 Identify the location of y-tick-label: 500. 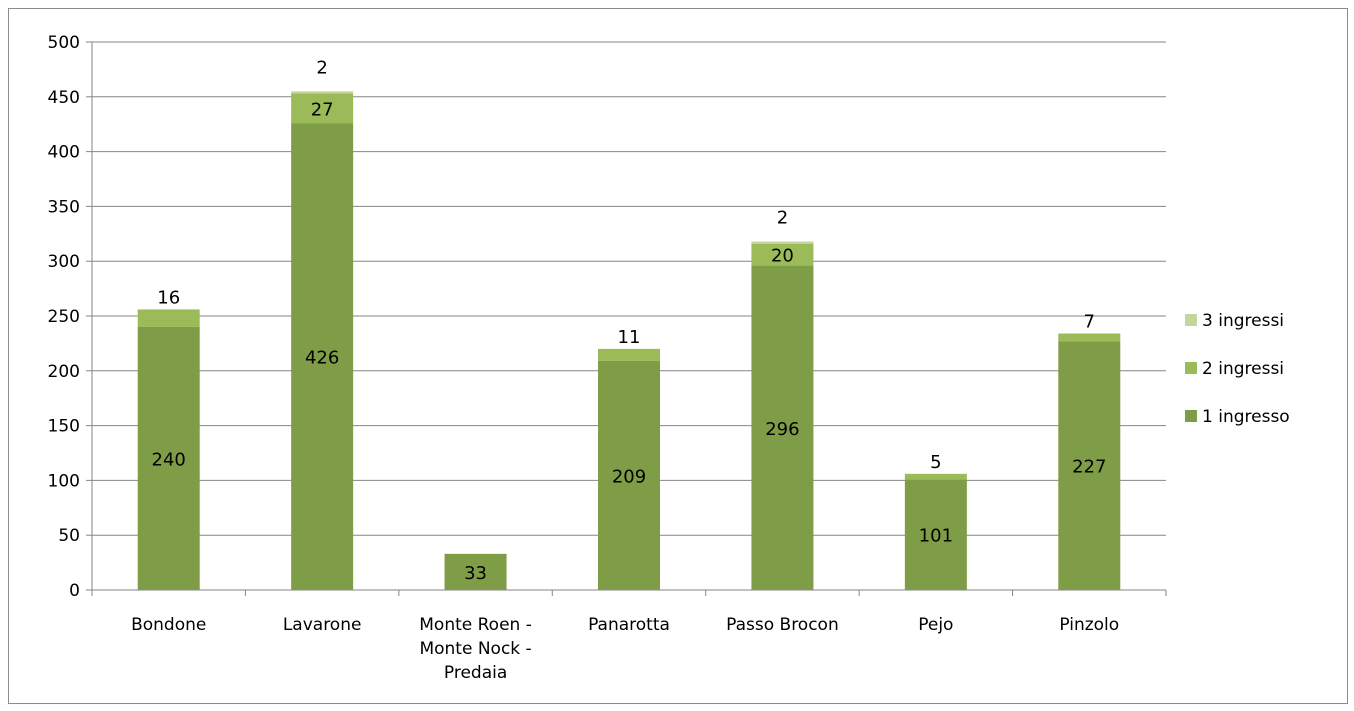
(64, 43).